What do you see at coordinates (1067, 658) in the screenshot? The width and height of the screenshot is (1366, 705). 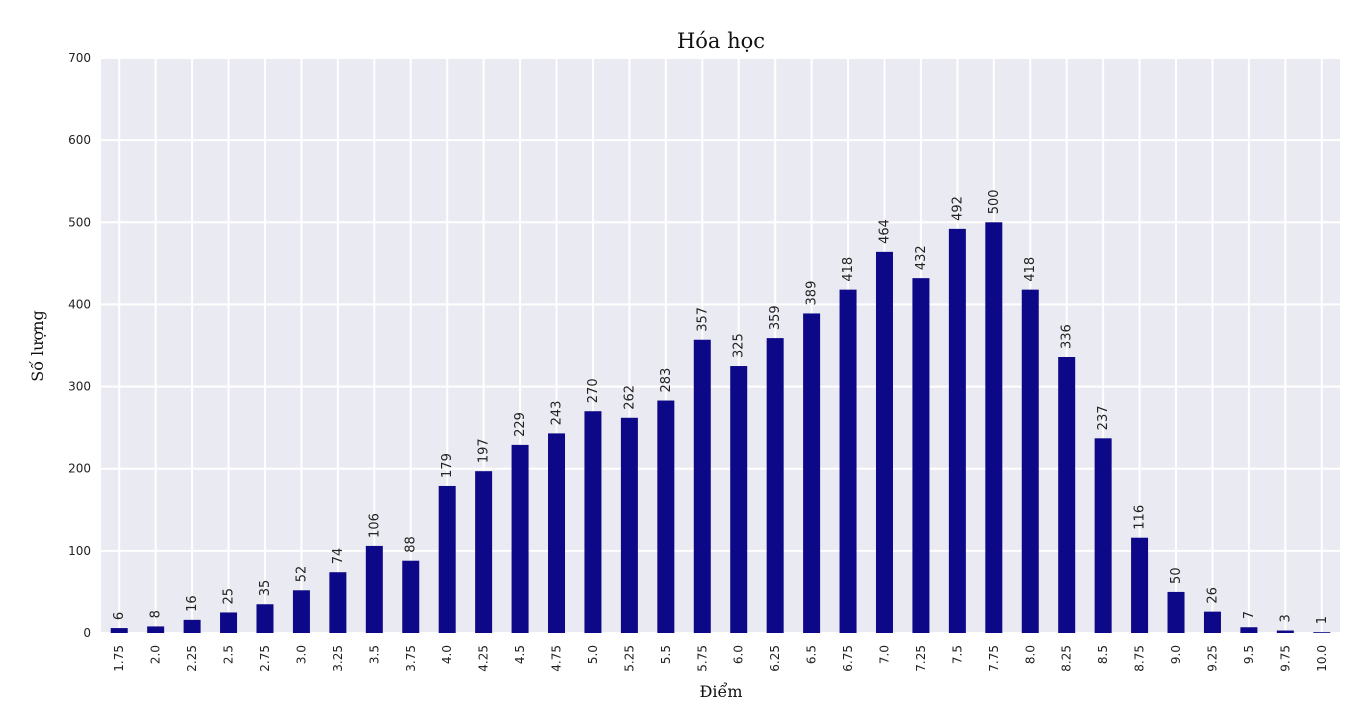 I see `x-tick-label: 8.25` at bounding box center [1067, 658].